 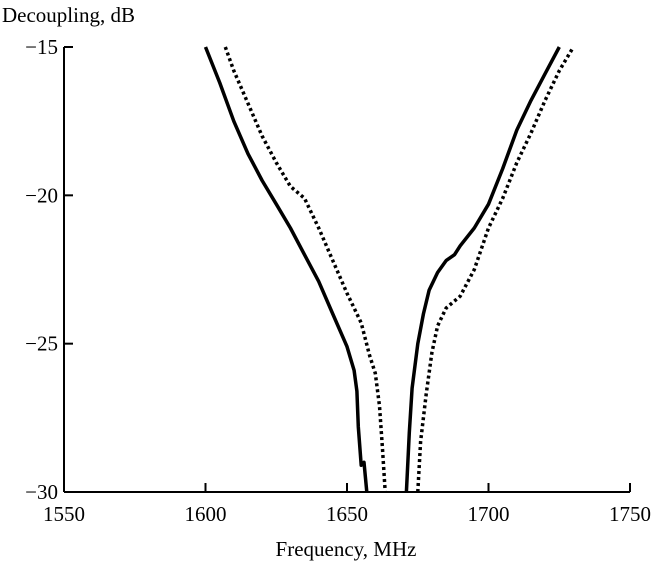 What do you see at coordinates (64, 514) in the screenshot?
I see `x-tick-label: 1550` at bounding box center [64, 514].